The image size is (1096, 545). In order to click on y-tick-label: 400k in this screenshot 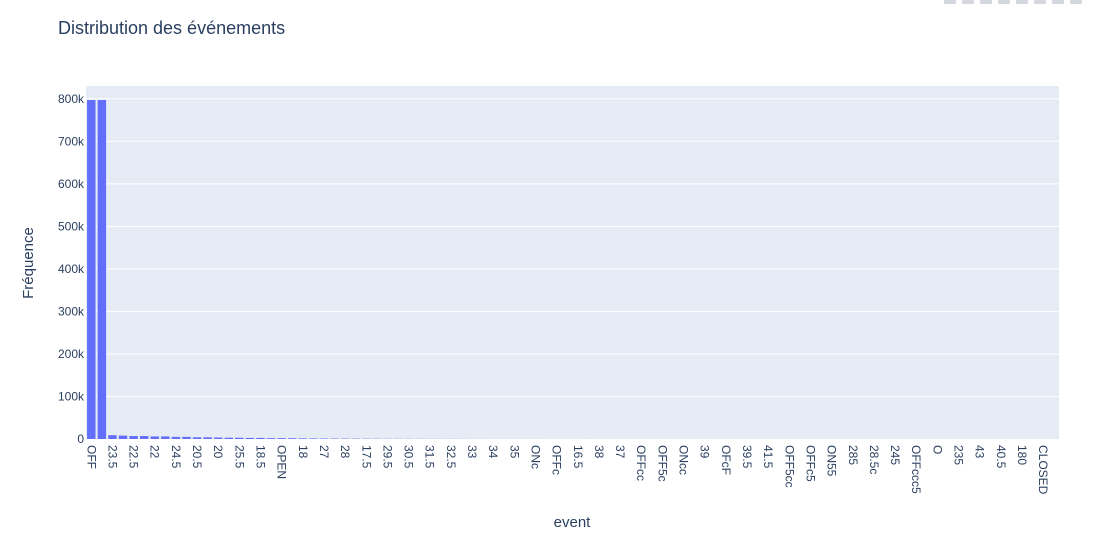, I will do `click(71, 269)`.